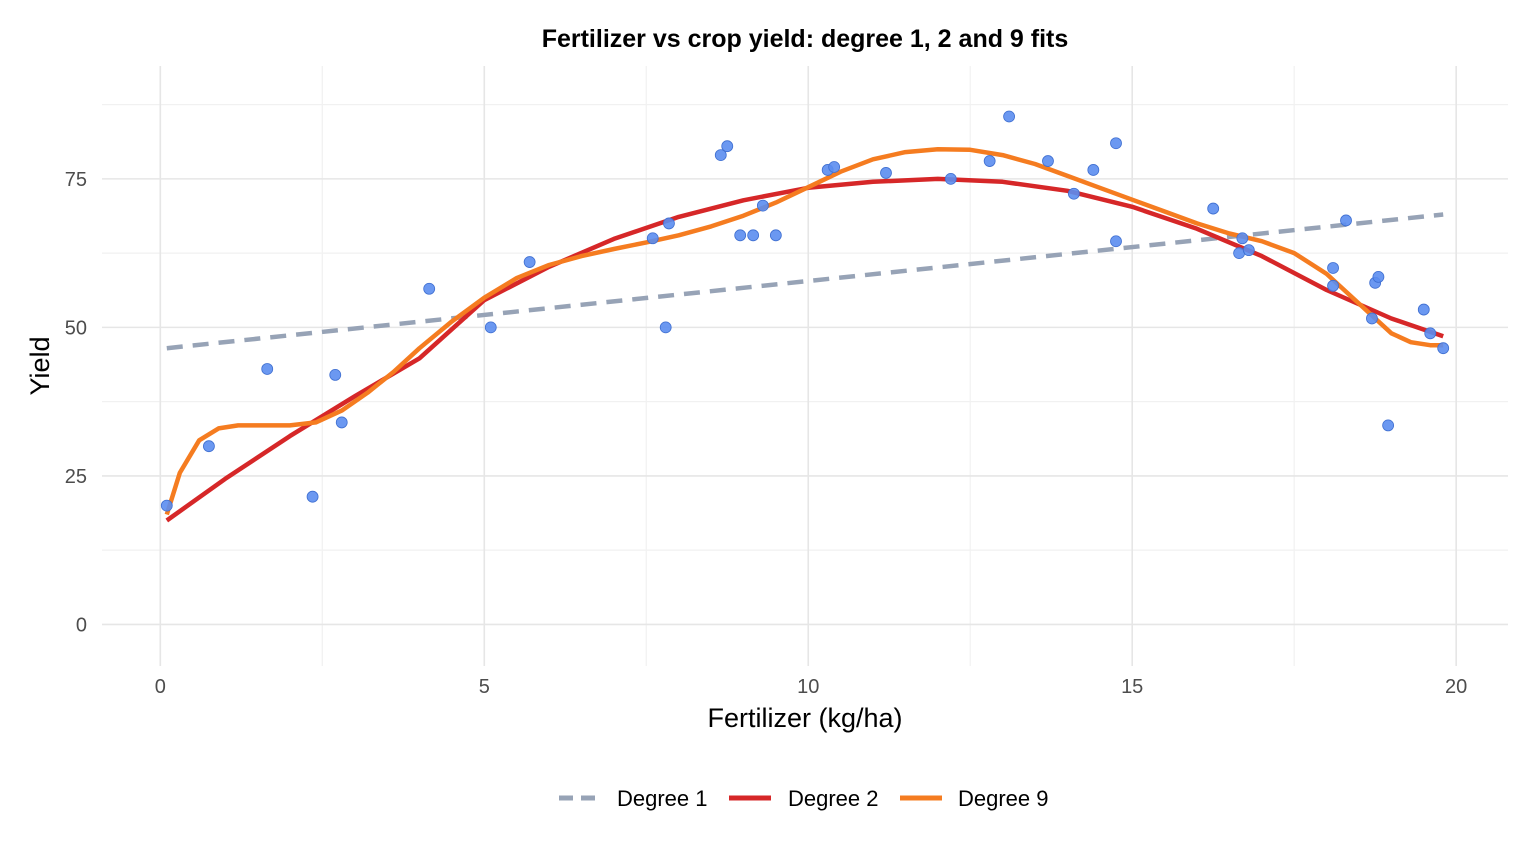 This screenshot has height=864, width=1536. I want to click on legend-label-degree-2: Degree 2, so click(833, 798).